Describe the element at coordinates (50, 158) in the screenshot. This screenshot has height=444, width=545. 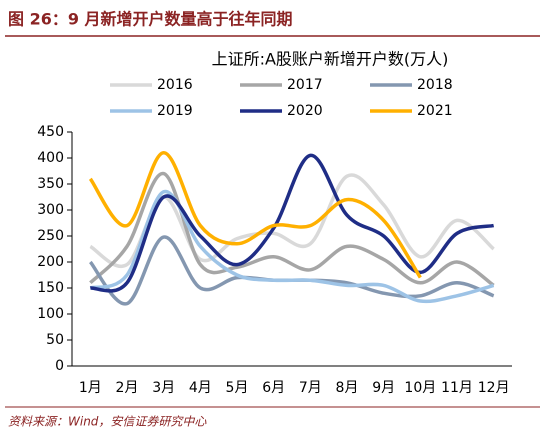
I see `y-tick-label: 400` at that location.